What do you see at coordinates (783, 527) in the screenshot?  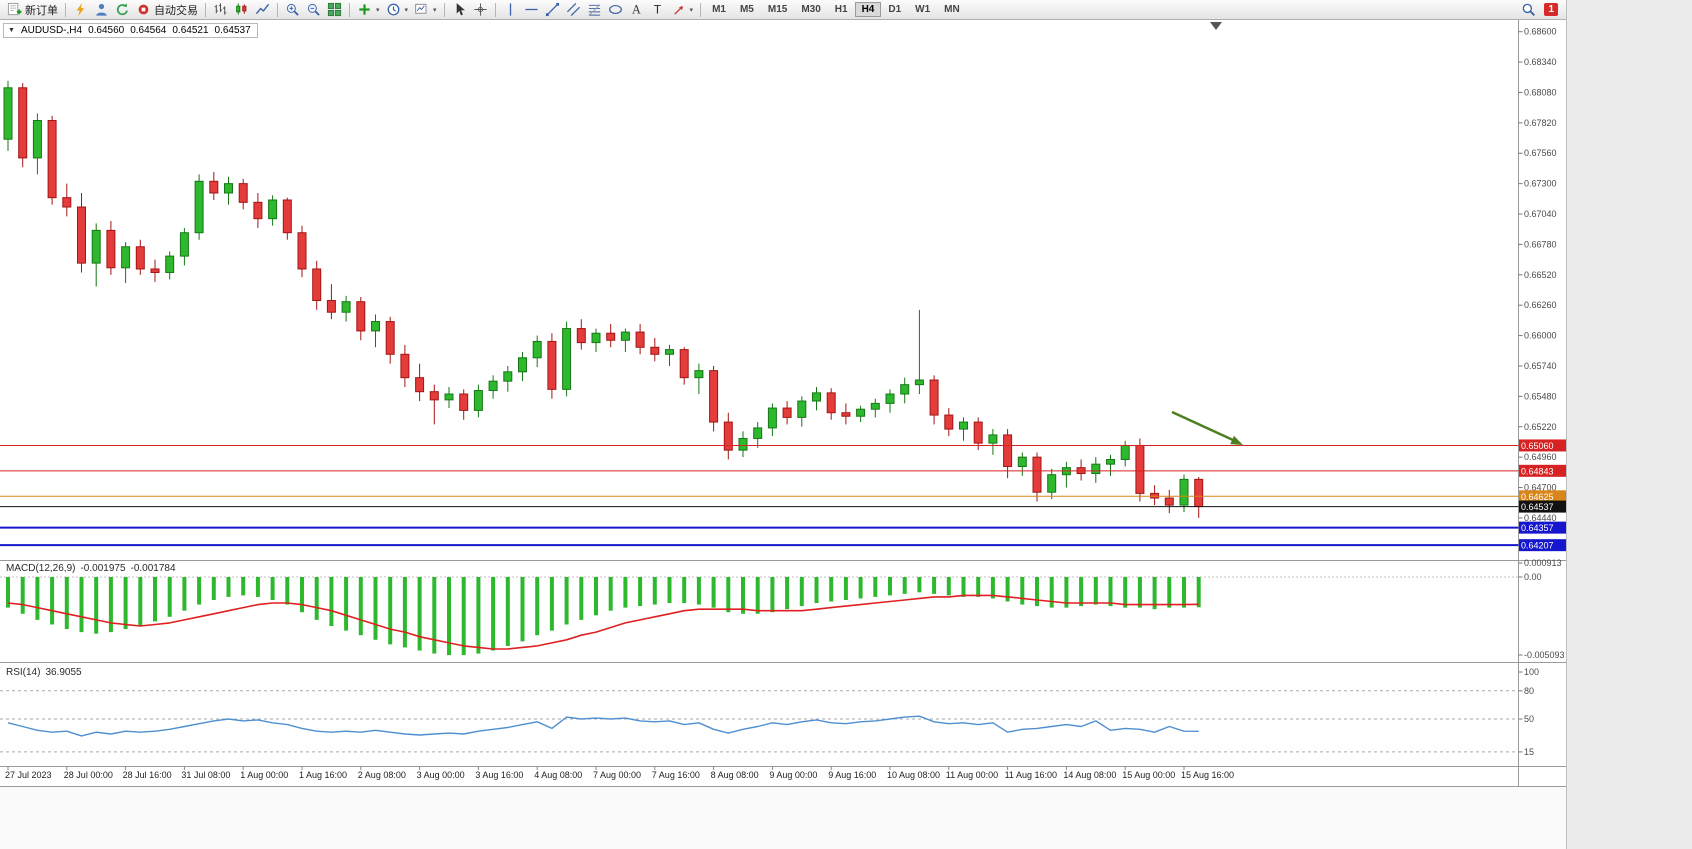 I see `support-line-blue-1: 0.64357` at bounding box center [783, 527].